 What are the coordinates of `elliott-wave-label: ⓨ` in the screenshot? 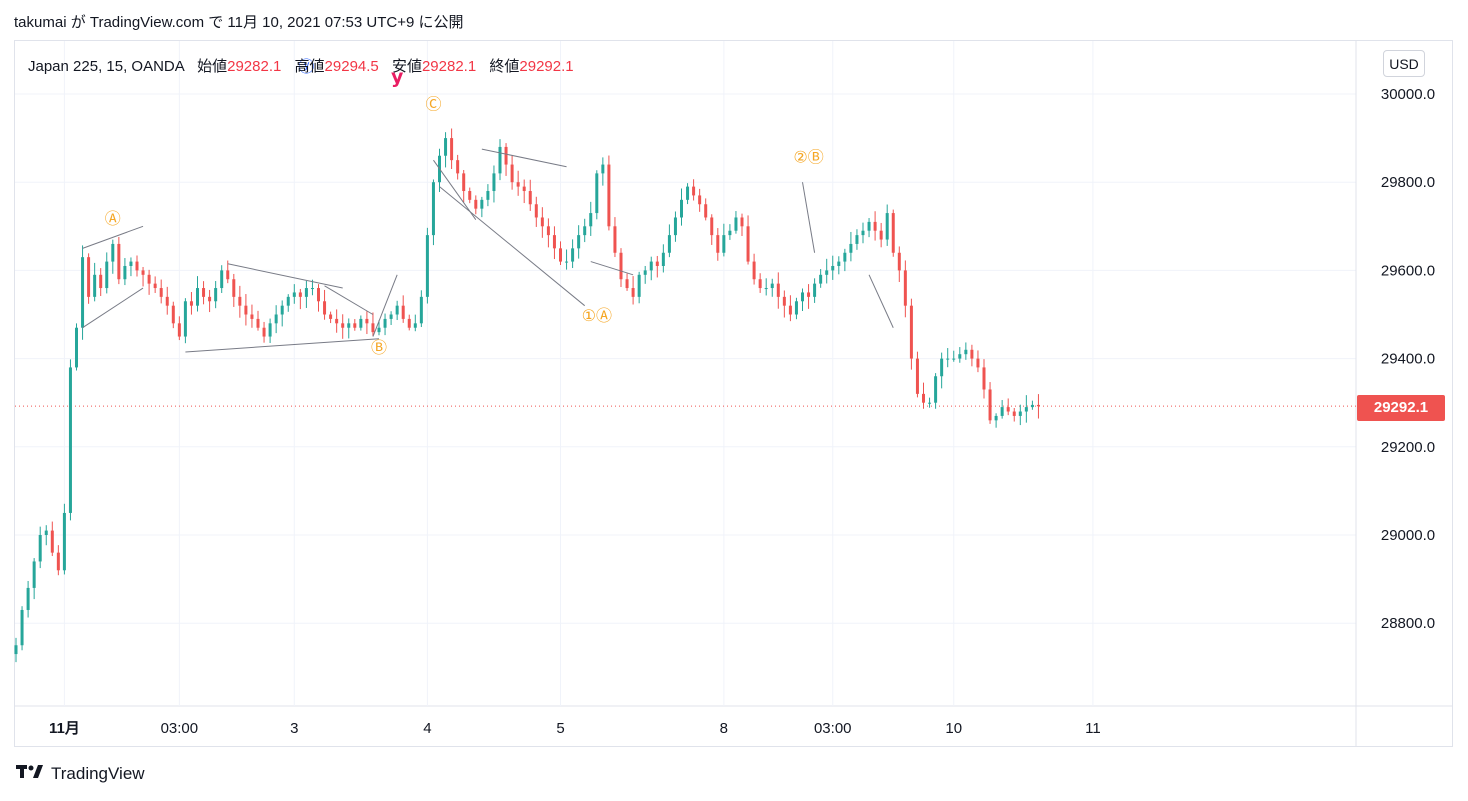 It's located at (306, 66).